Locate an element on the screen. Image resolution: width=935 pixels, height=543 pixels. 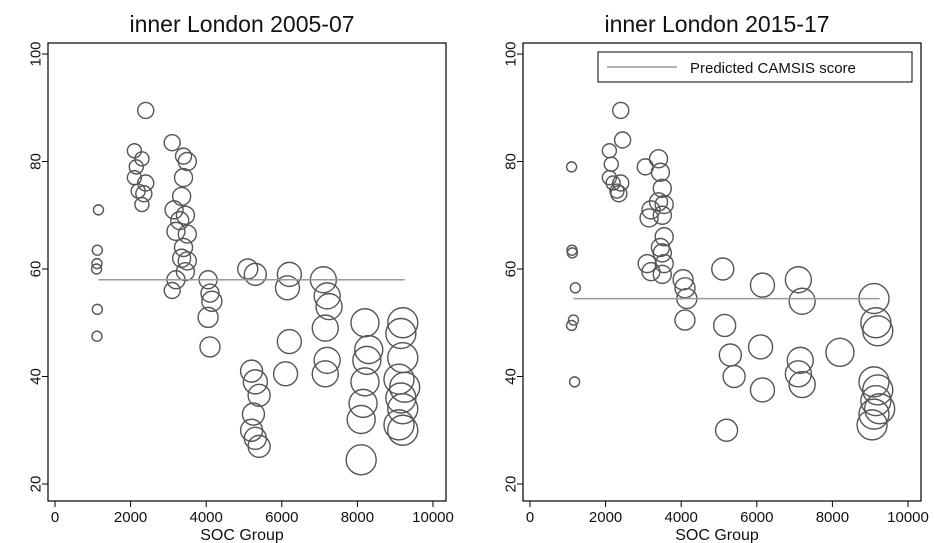
y-tick-label: 40 is located at coordinates (511, 376).